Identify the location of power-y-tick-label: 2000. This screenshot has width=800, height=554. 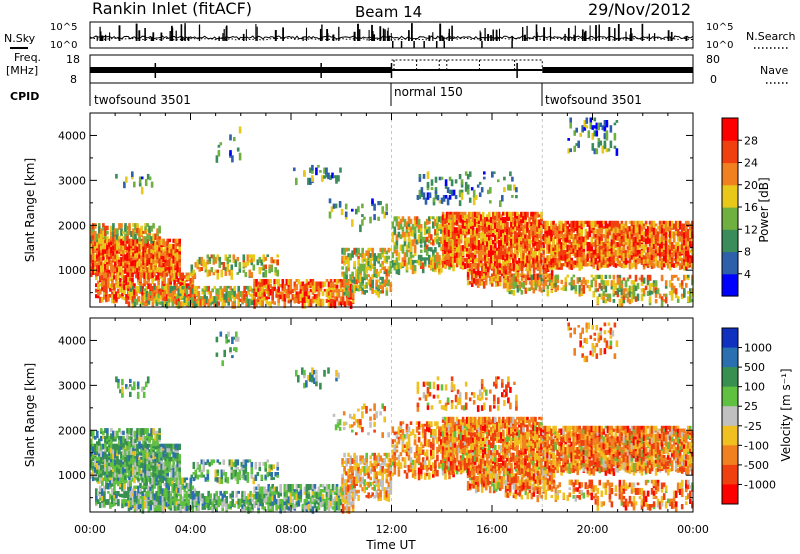
(72, 225).